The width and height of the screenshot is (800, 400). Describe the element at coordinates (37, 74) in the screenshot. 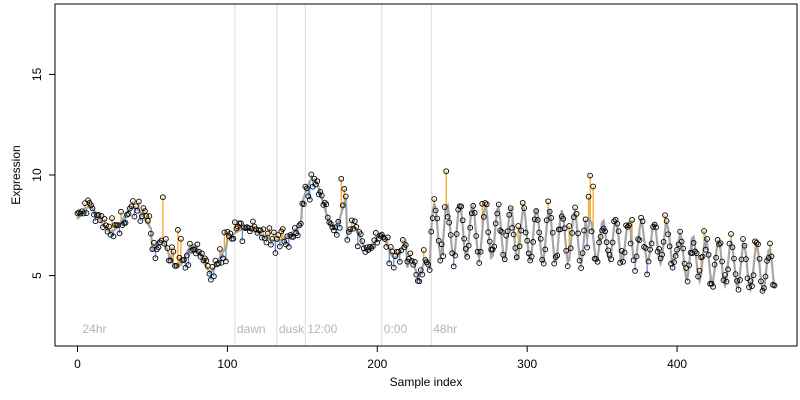

I see `y-tick-label-2: 15` at that location.